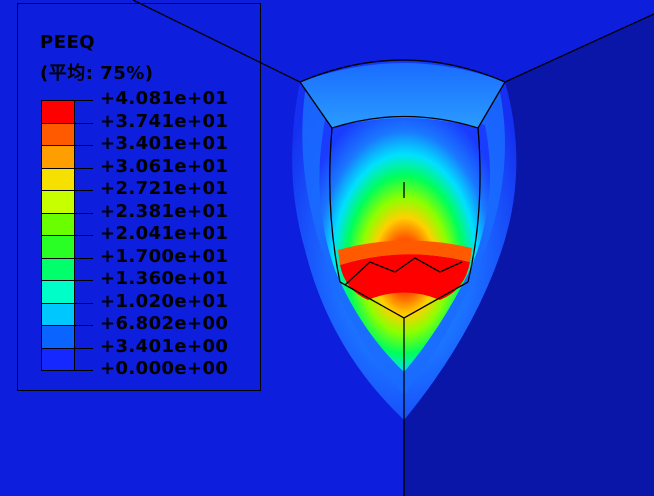 This screenshot has width=654, height=496. What do you see at coordinates (164, 211) in the screenshot?
I see `legend-label: +2.381e+01` at bounding box center [164, 211].